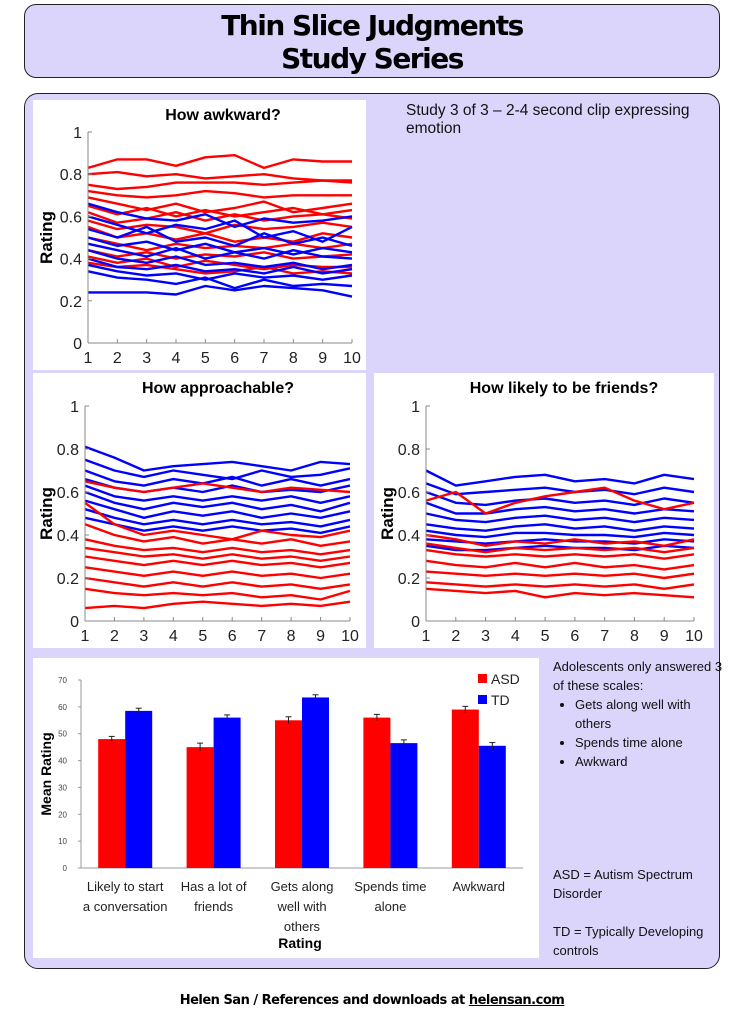 The width and height of the screenshot is (744, 1023). Describe the element at coordinates (302, 886) in the screenshot. I see `category-label: Gets along` at that location.